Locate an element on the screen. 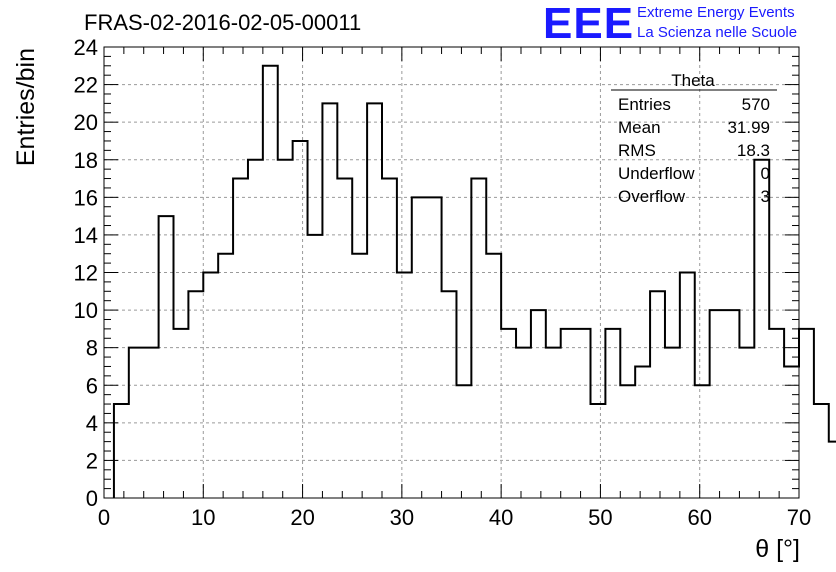 The width and height of the screenshot is (836, 572). y-tick-label: 24 is located at coordinates (86, 47).